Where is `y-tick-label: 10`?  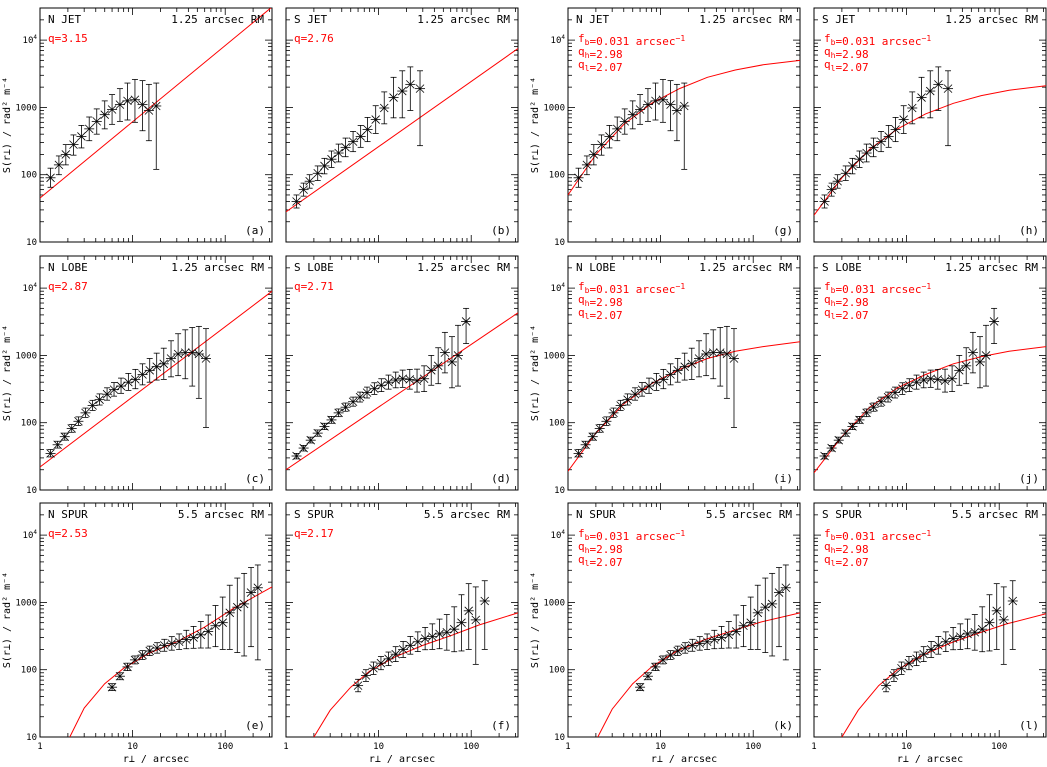
y-tick-label: 10 is located at coordinates (559, 491).